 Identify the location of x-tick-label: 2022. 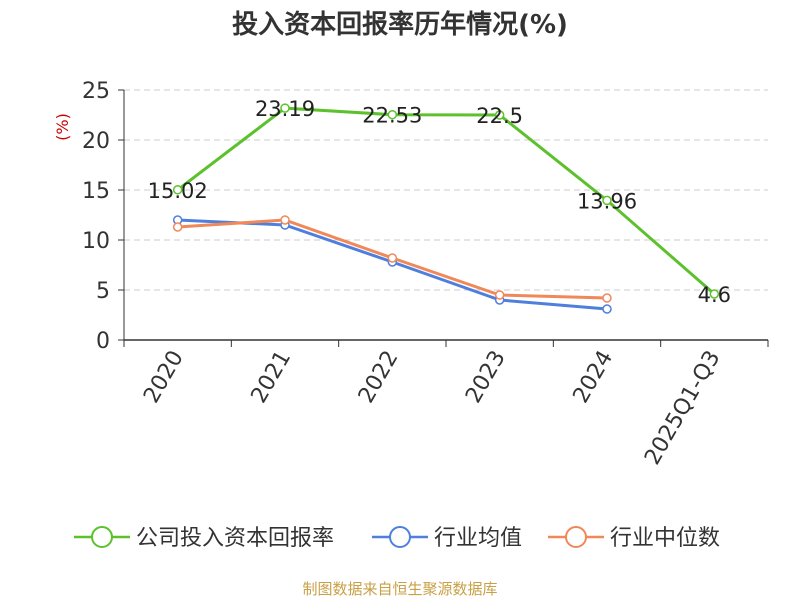
(379, 377).